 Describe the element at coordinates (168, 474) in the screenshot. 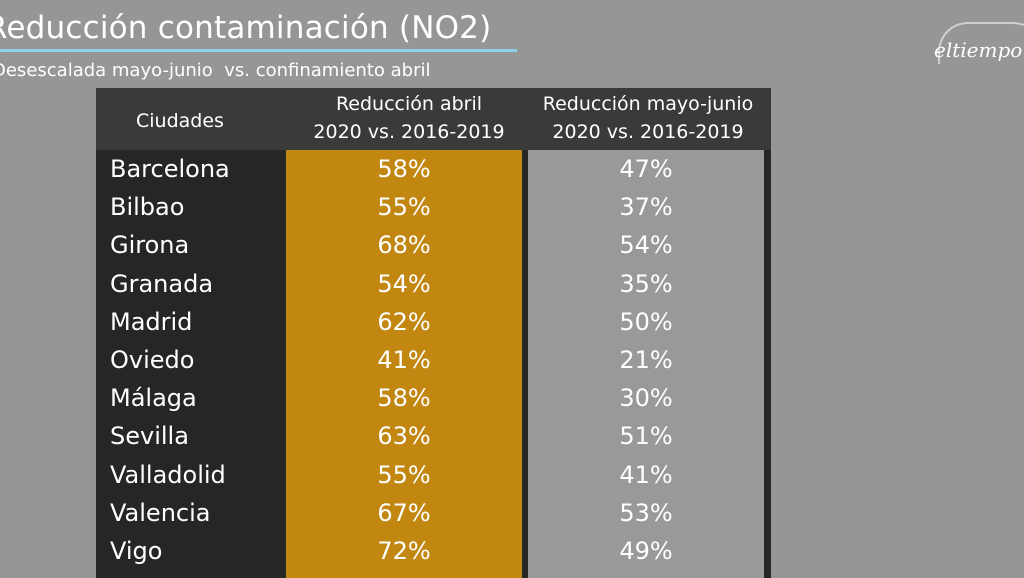

I see `city-cell: Valladolid` at that location.